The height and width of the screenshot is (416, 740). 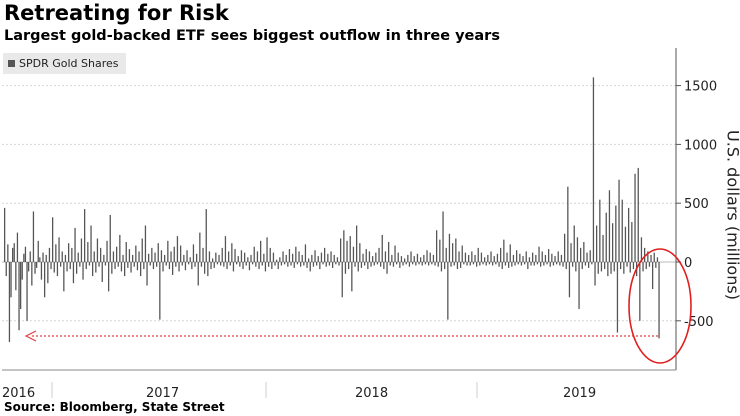 I want to click on y-tick-label: 1500, so click(x=700, y=87).